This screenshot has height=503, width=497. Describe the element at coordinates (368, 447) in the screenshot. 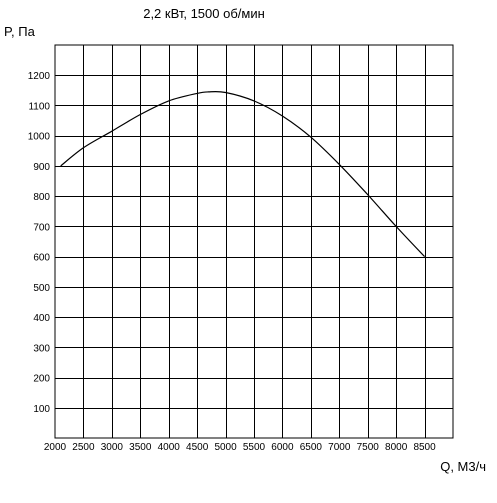

I see `x-tick-label: 7500` at that location.